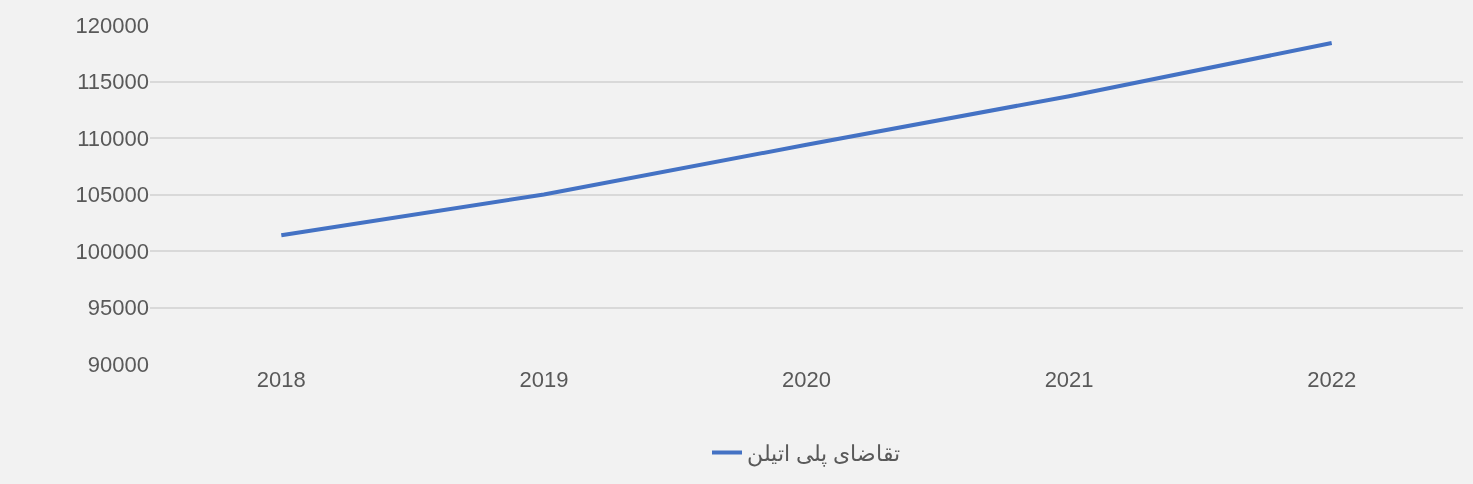 This screenshot has width=1473, height=484. What do you see at coordinates (1332, 379) in the screenshot?
I see `x-tick-label: 2022` at bounding box center [1332, 379].